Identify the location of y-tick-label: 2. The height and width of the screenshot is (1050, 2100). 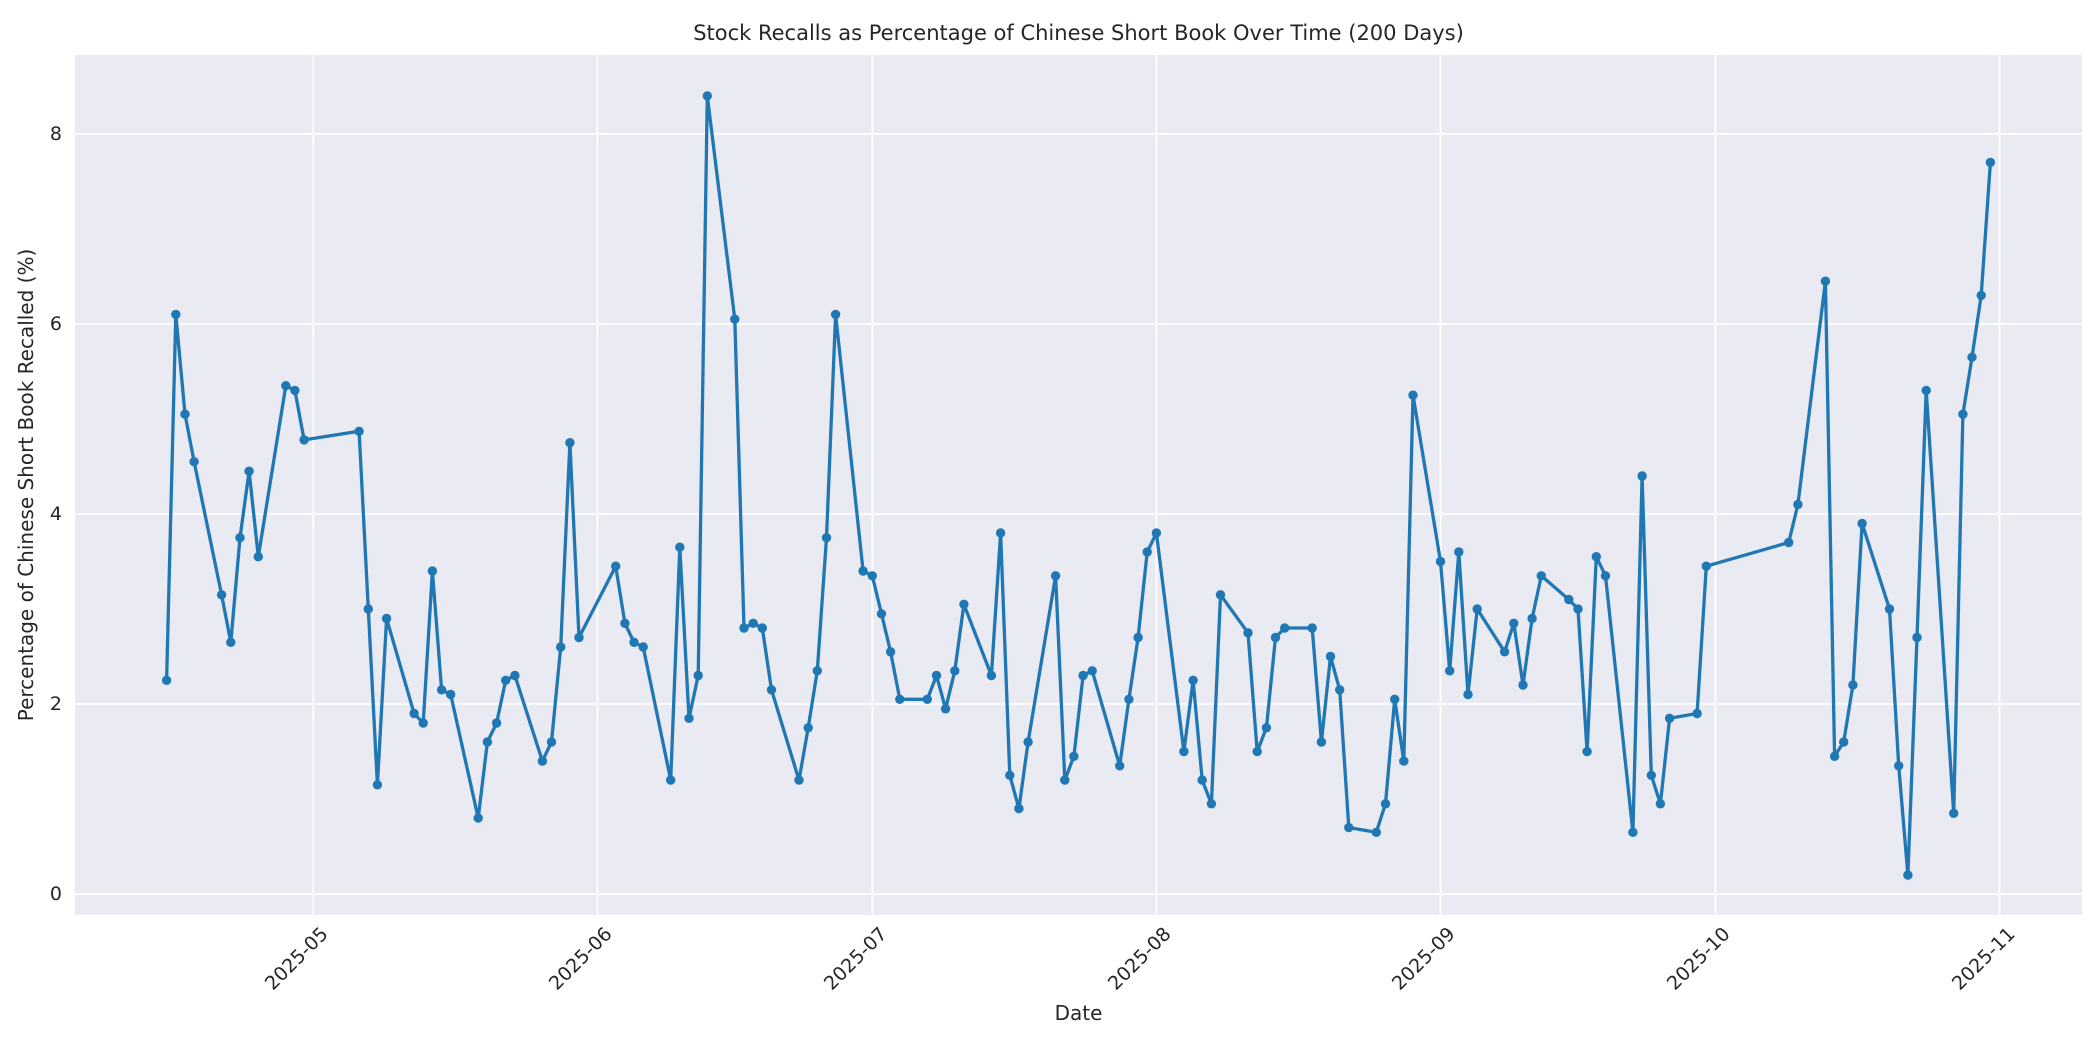
(55, 704).